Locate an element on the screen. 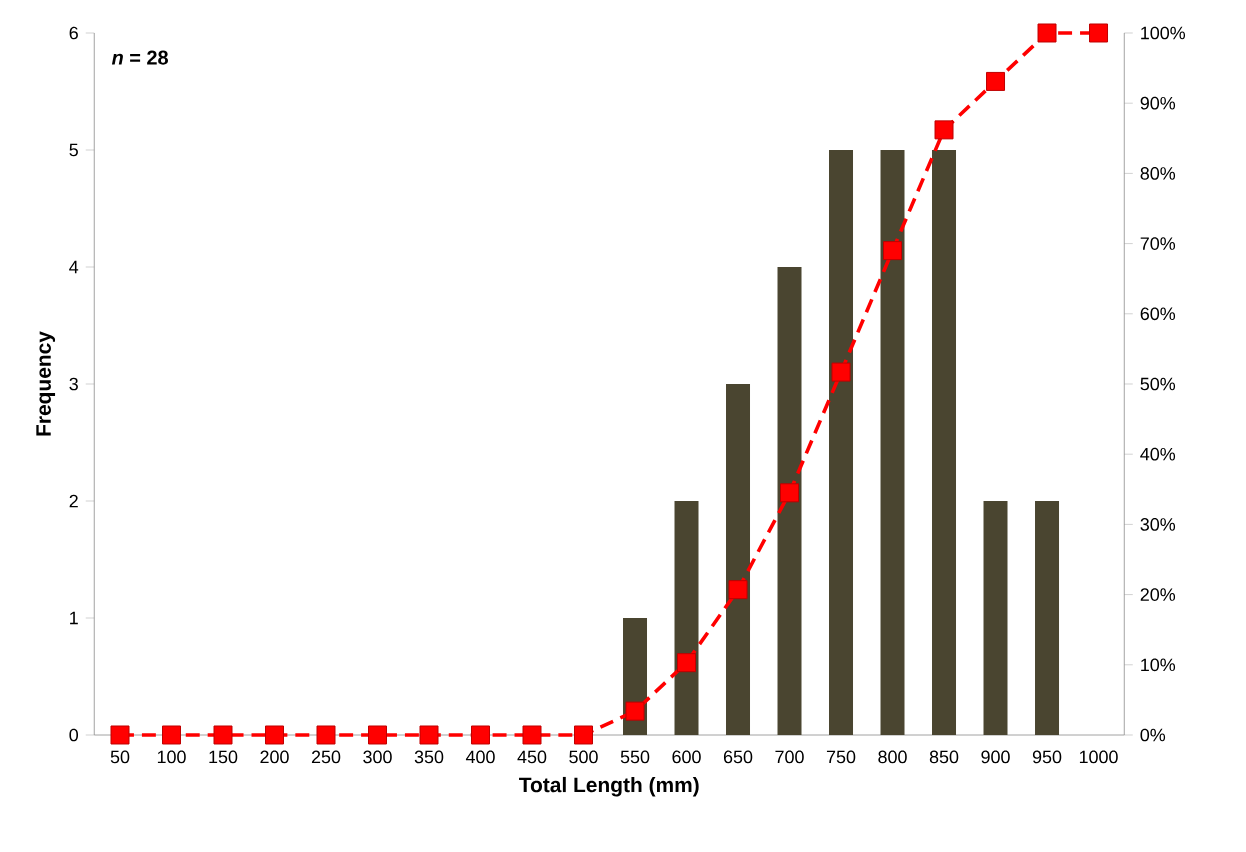 The height and width of the screenshot is (852, 1246). x-tick-label: 200 is located at coordinates (274, 757).